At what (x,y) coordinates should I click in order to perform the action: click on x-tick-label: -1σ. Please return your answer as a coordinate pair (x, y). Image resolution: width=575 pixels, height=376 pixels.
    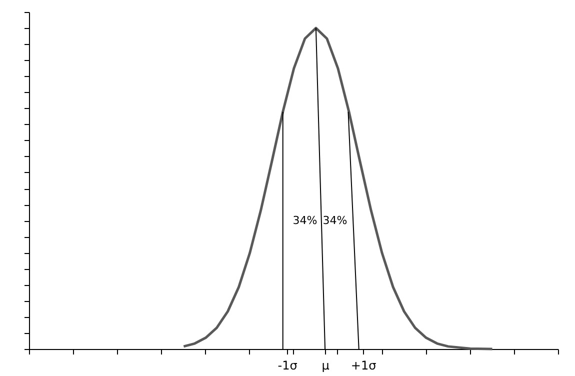
    Looking at the image, I should click on (288, 365).